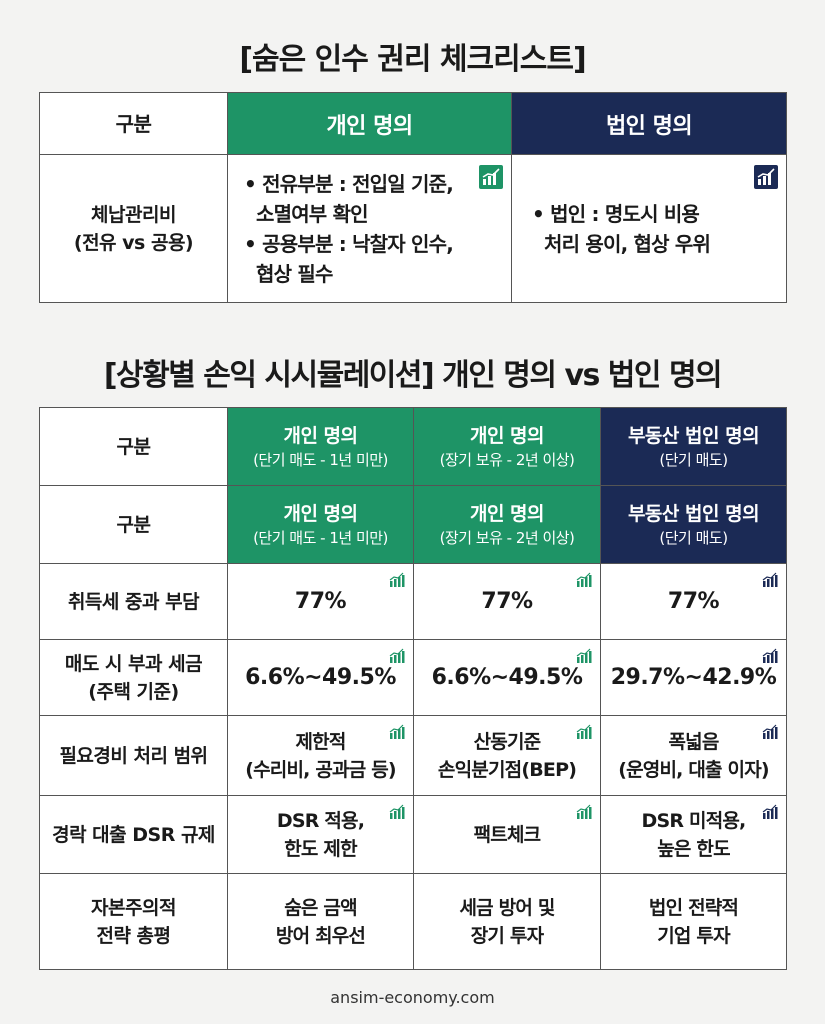  What do you see at coordinates (133, 935) in the screenshot?
I see `row-label-line2: 전략 총평` at bounding box center [133, 935].